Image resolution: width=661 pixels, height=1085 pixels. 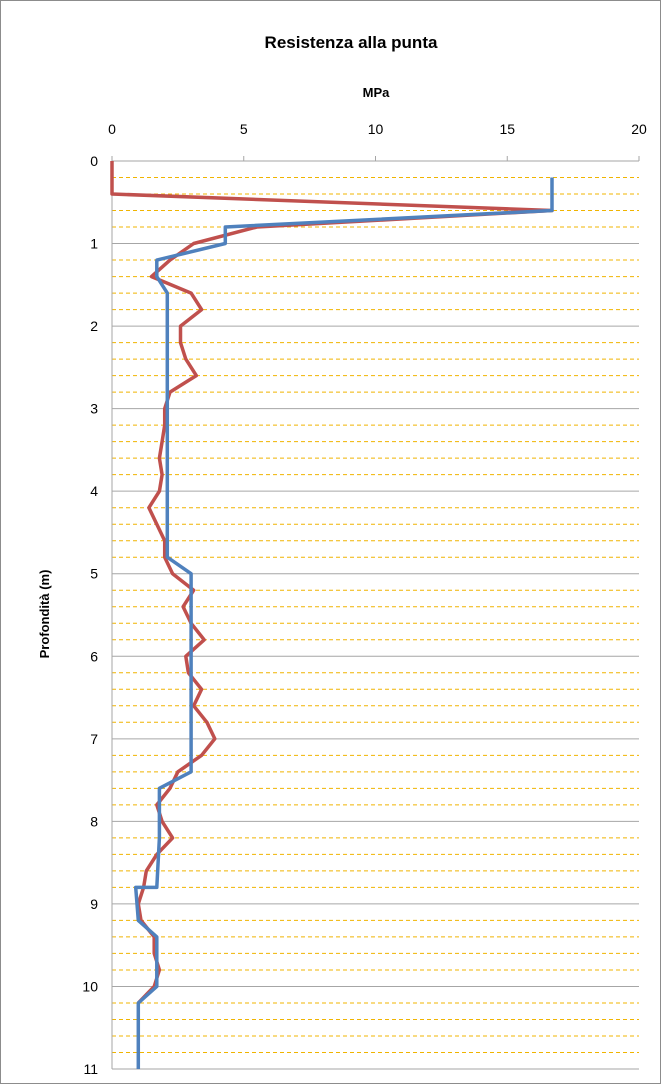 I want to click on y-tick-label: 0, so click(x=94, y=161).